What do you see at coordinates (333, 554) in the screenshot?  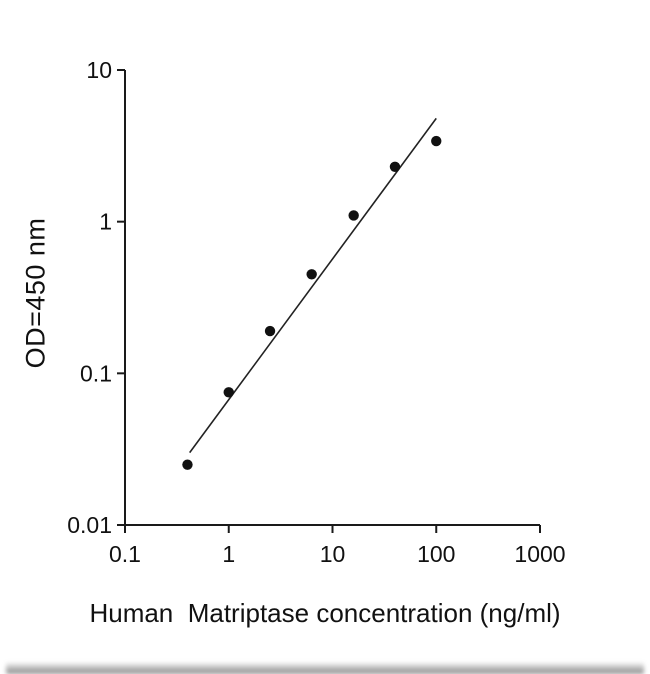 I see `x-tick-label: 10` at bounding box center [333, 554].